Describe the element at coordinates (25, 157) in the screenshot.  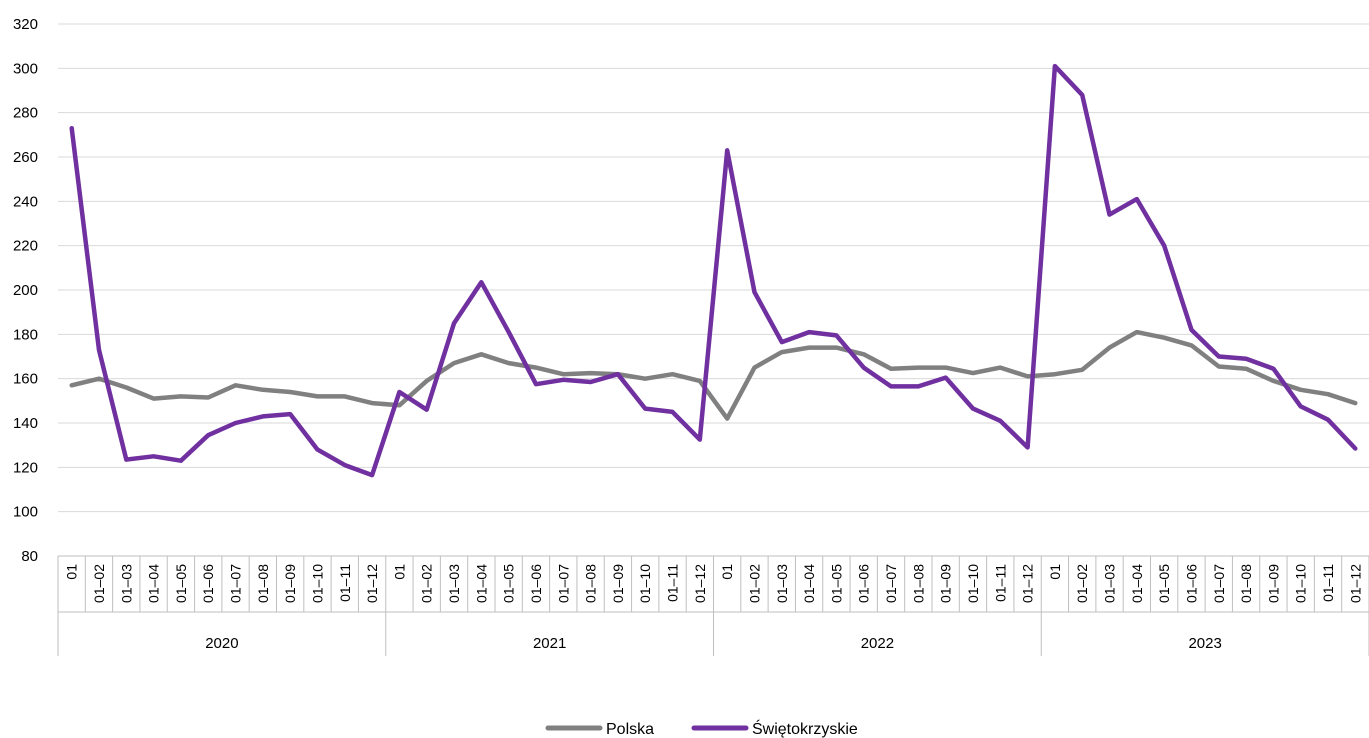
I see `y-tick-label: 260` at that location.